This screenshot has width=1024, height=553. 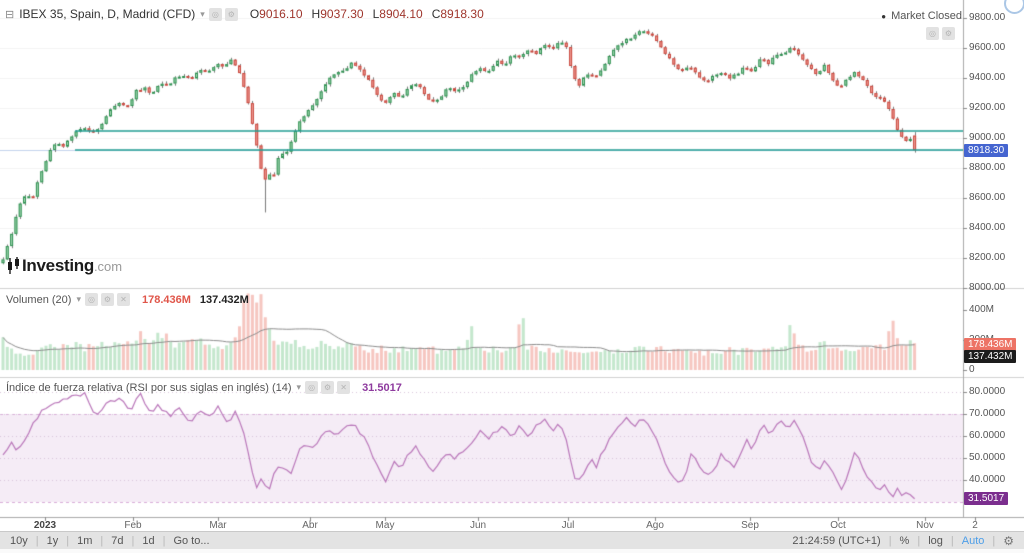 What do you see at coordinates (231, 14) in the screenshot?
I see `indicator-settings-icon: ⚙` at bounding box center [231, 14].